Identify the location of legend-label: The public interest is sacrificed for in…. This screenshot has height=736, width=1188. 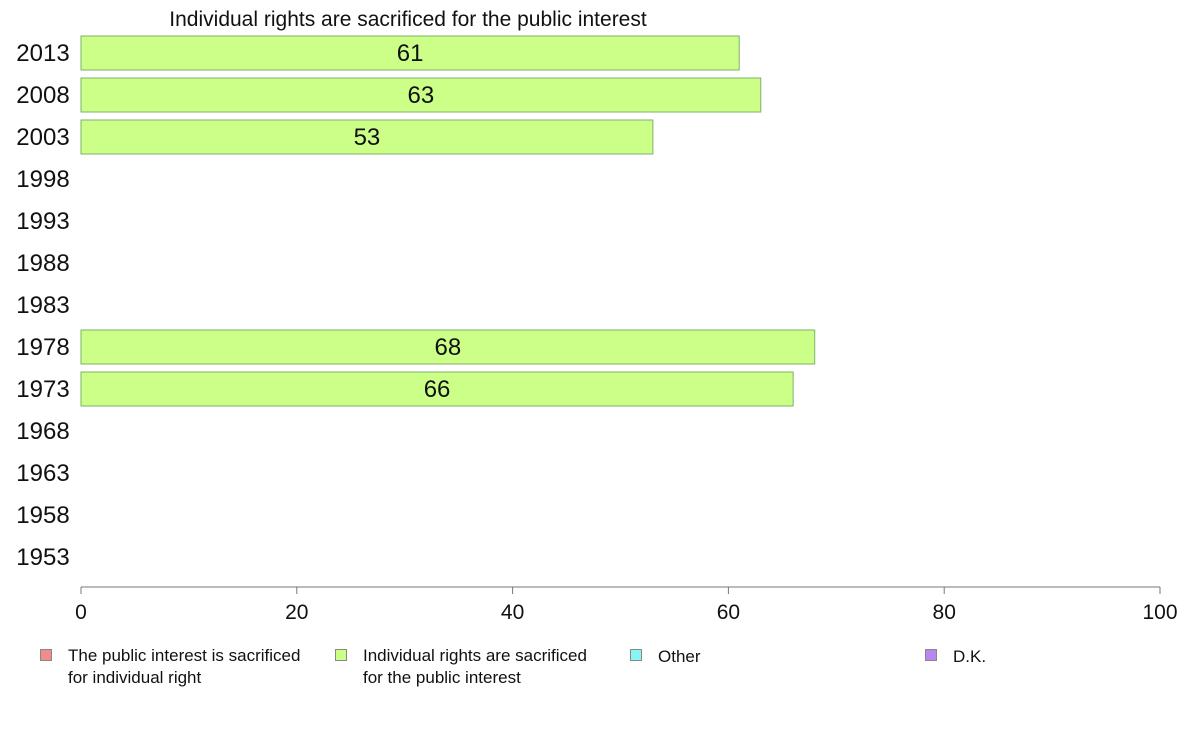
(184, 666).